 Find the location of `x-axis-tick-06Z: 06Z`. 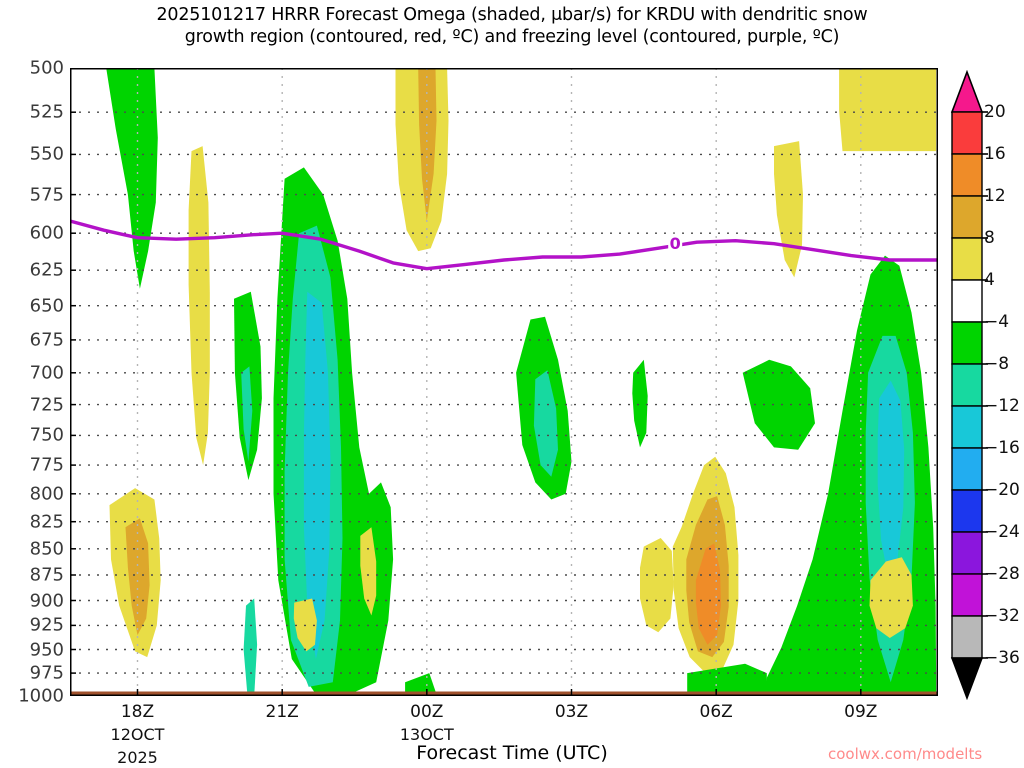

x-axis-tick-06Z: 06Z is located at coordinates (716, 712).